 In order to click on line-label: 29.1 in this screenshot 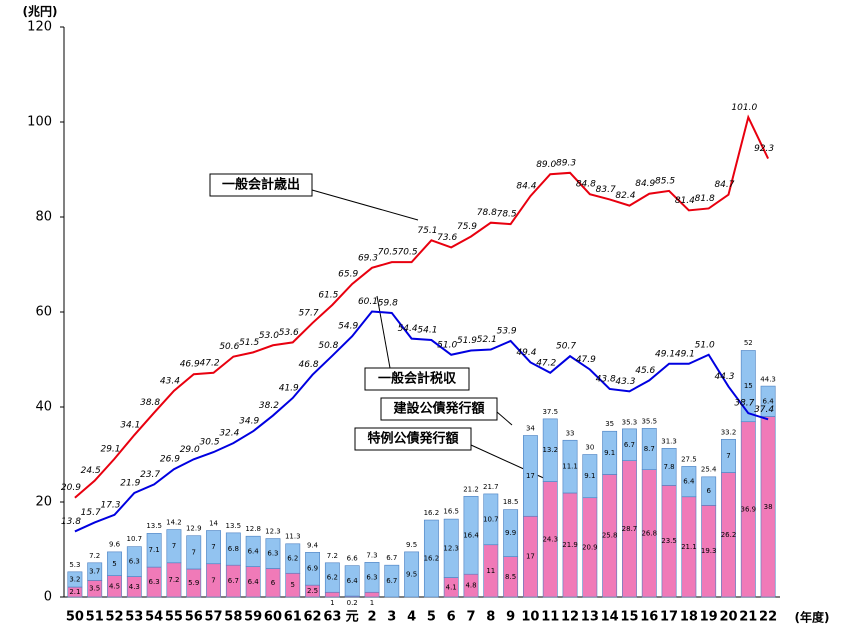, I will do `click(110, 449)`.